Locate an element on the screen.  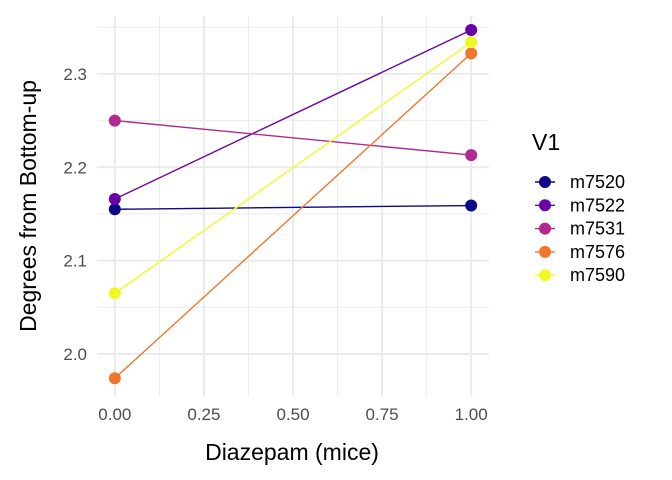
legend: V1 m7520 m7522 m7531 m7576 m7590 is located at coordinates (578, 207).